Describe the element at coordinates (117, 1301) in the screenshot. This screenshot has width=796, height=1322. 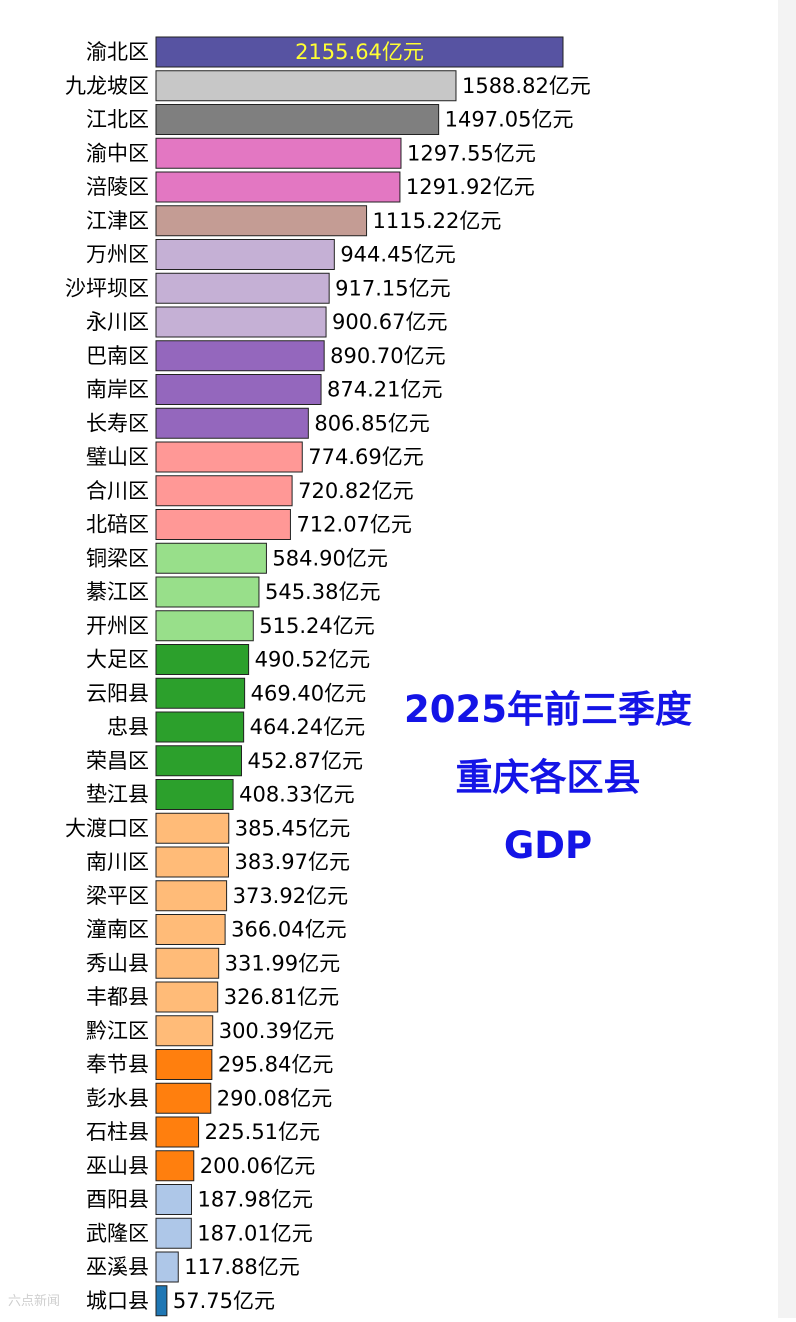
I see `category-label: 城口县` at that location.